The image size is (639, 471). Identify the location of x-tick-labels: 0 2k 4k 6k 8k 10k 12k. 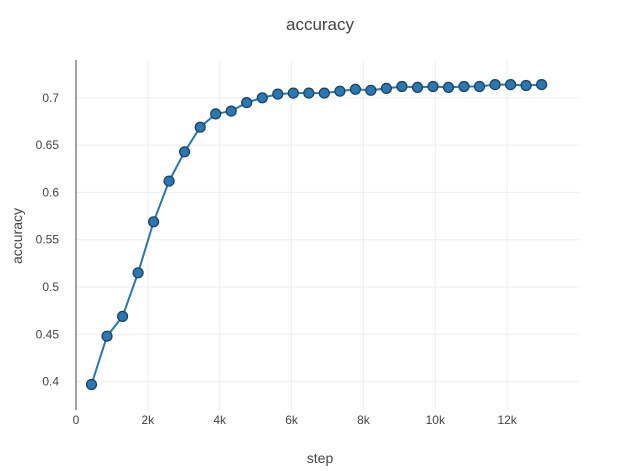
(295, 420).